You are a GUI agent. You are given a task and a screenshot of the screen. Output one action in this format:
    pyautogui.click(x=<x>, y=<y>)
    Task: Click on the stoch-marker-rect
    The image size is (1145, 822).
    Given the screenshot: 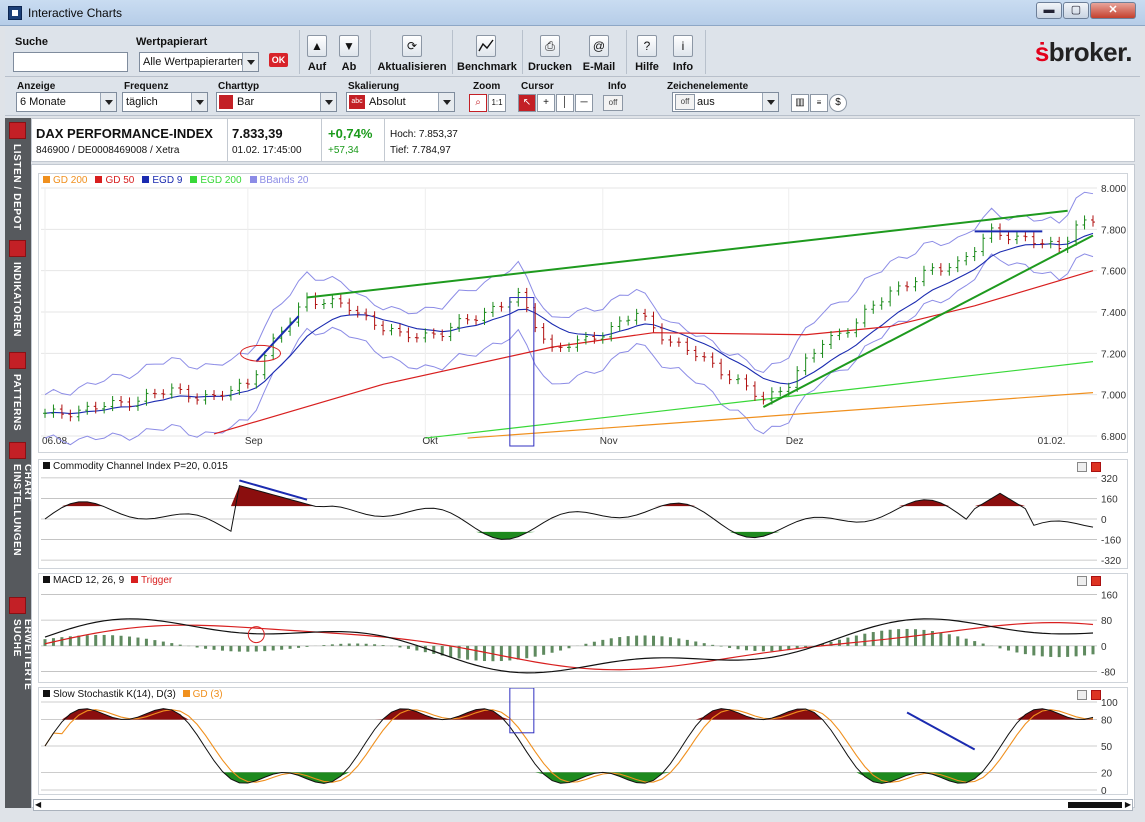 What is the action you would take?
    pyautogui.click(x=522, y=711)
    